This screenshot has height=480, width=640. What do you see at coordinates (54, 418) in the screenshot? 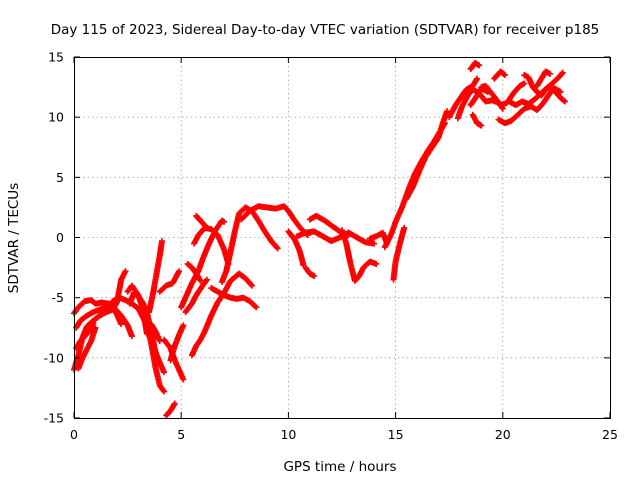
I see `y-tick-label: -15` at bounding box center [54, 418].